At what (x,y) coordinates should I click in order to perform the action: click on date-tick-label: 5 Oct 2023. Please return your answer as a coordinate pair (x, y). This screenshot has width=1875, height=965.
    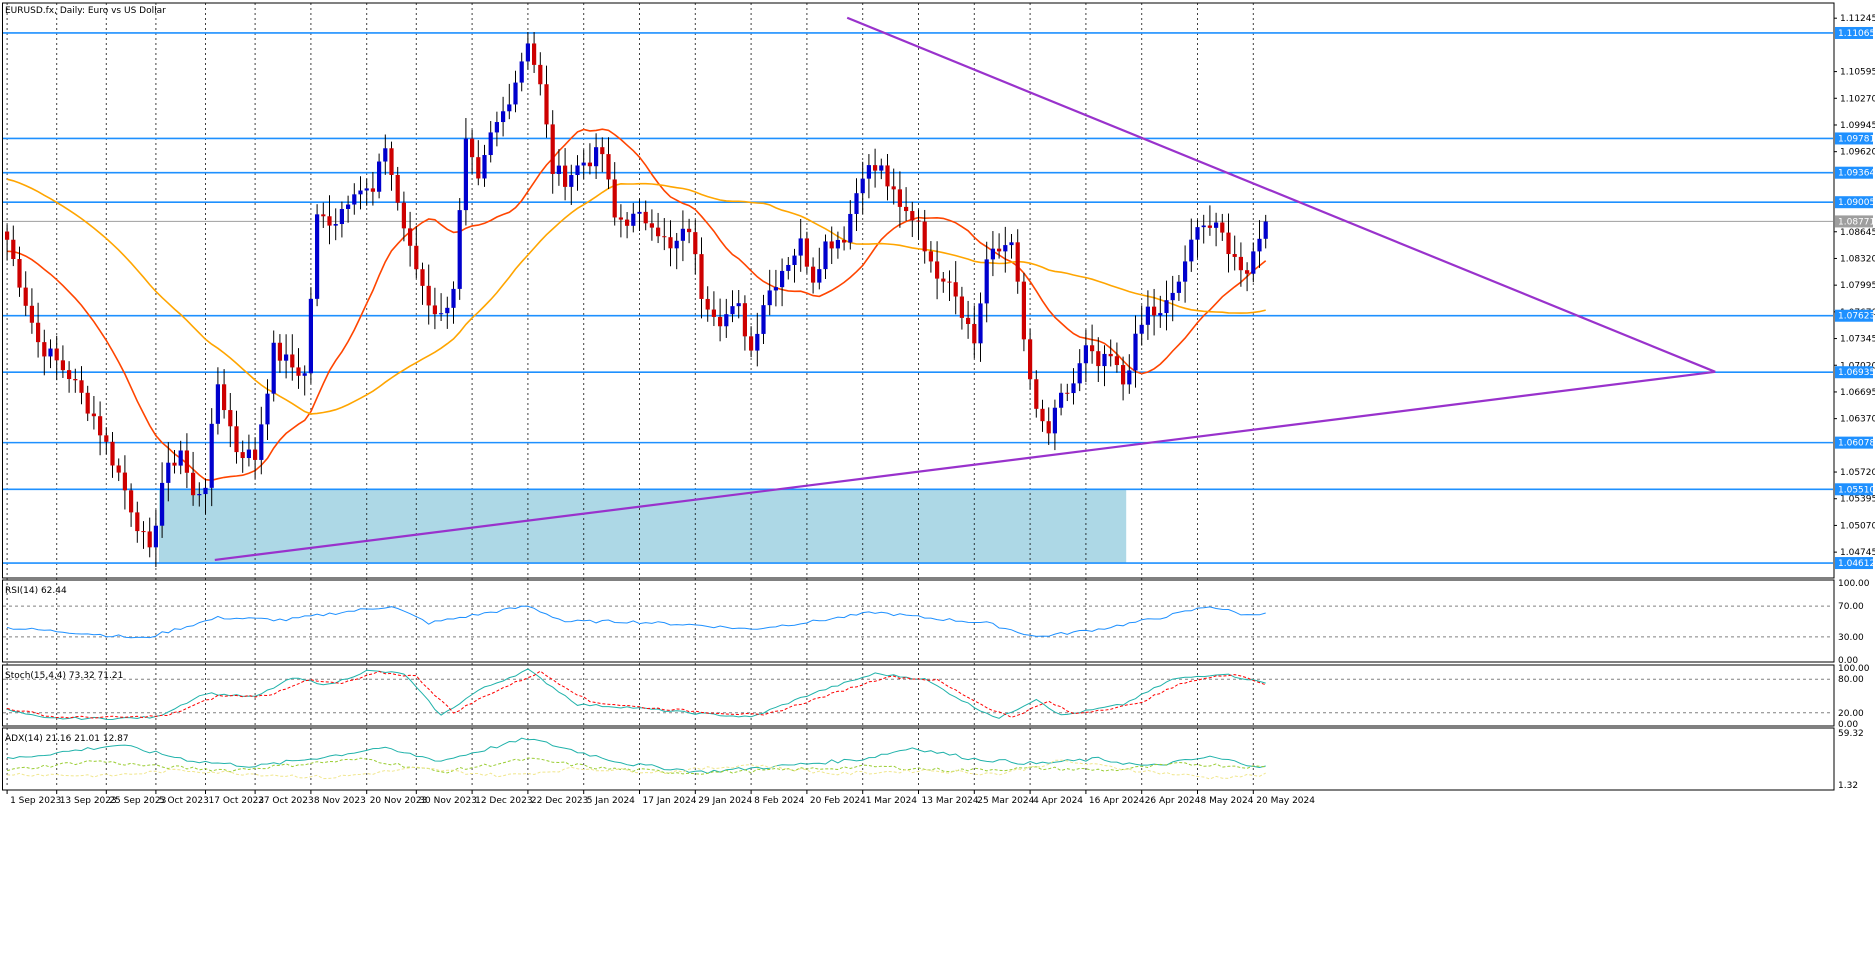
    Looking at the image, I should click on (184, 801).